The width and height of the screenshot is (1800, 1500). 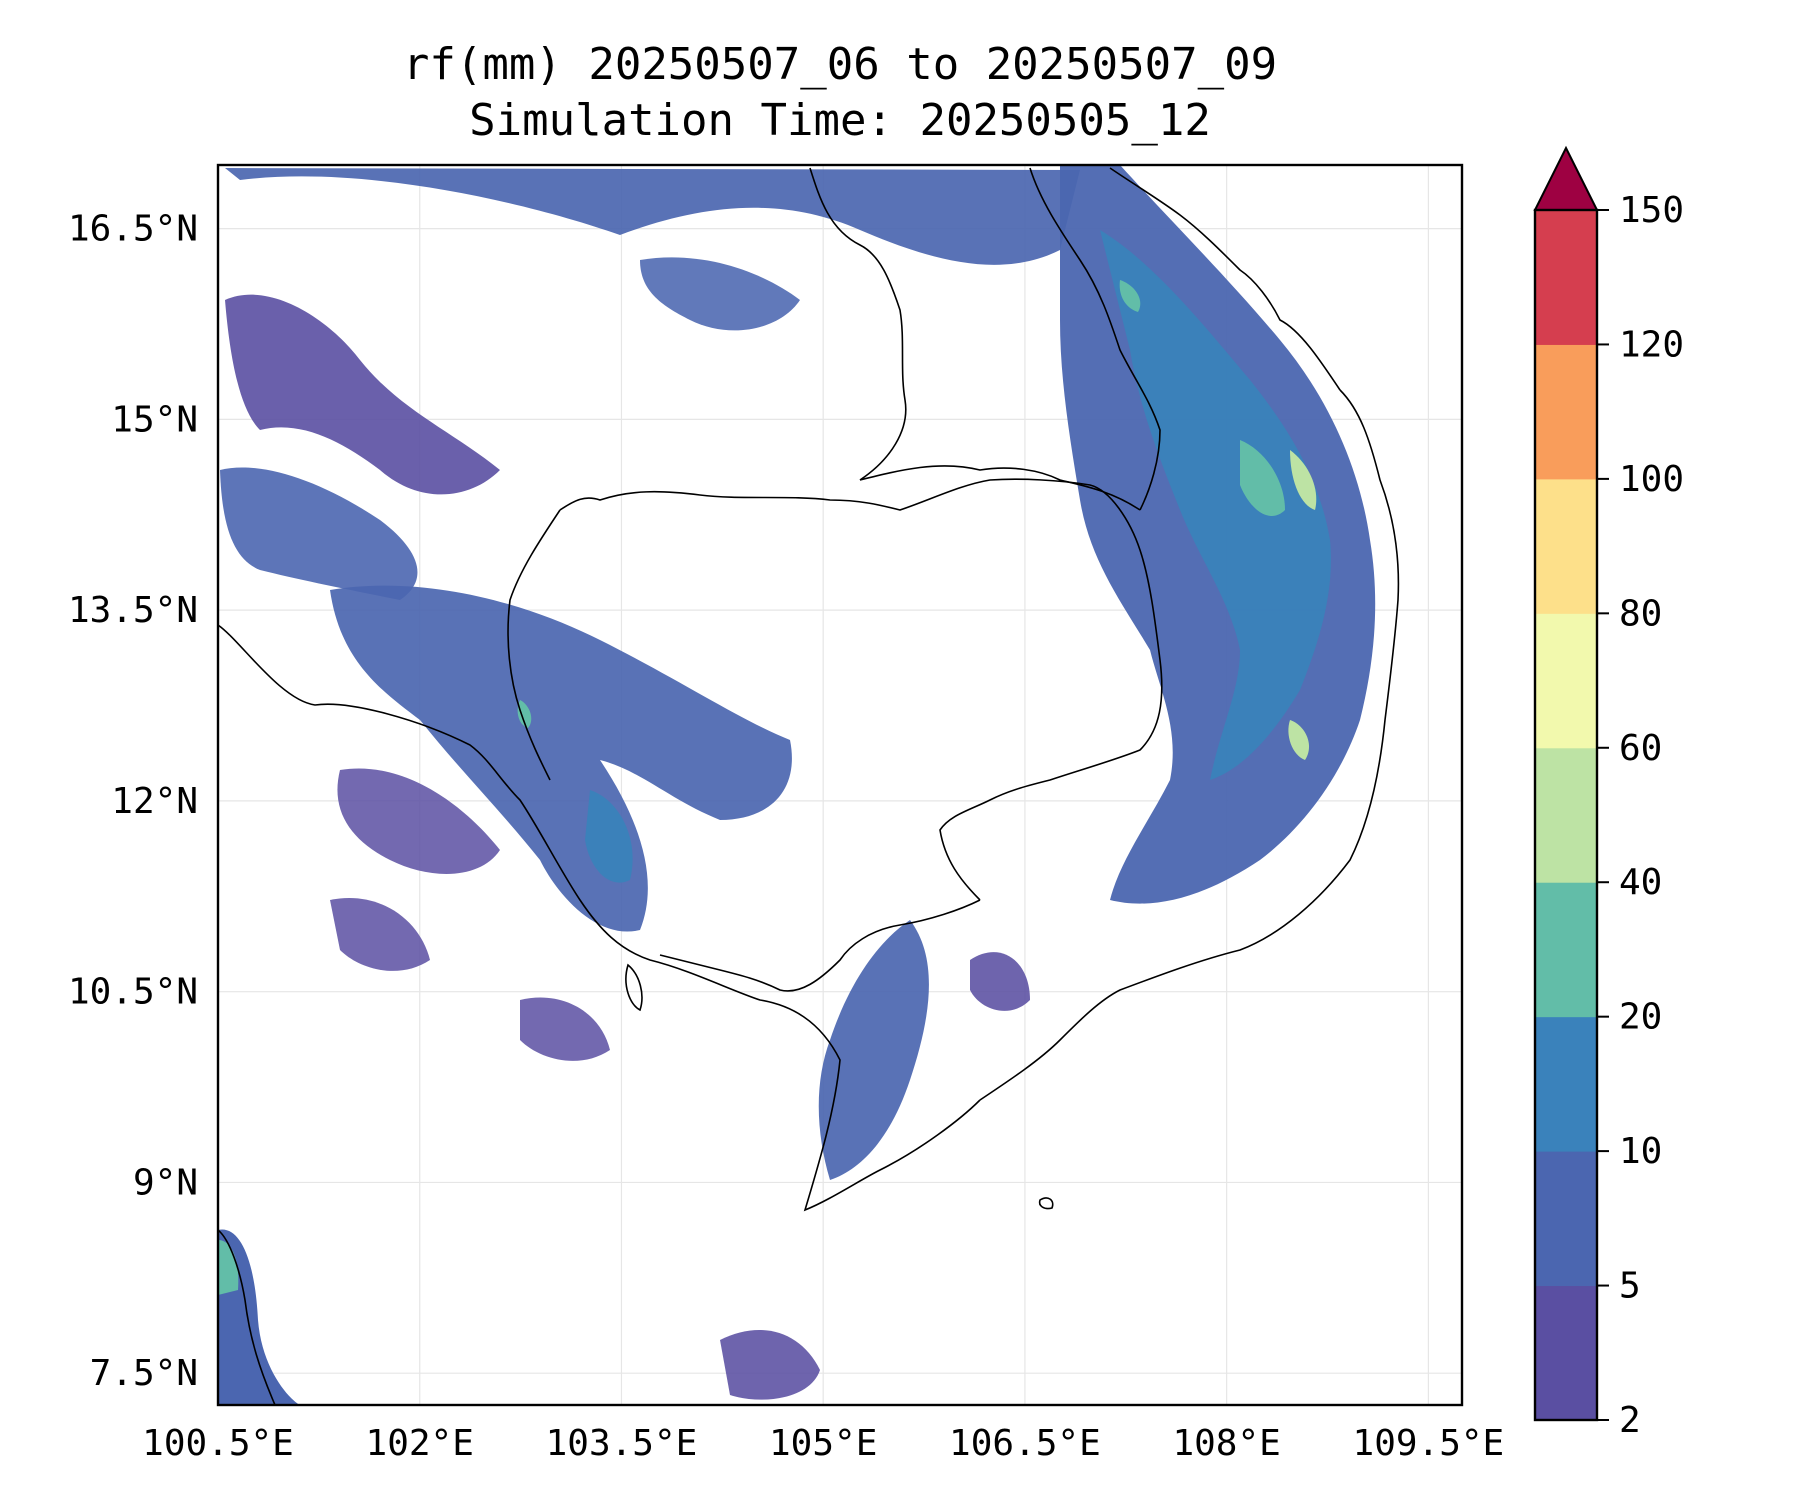 I want to click on colorbar-segments, so click(x=1566, y=815).